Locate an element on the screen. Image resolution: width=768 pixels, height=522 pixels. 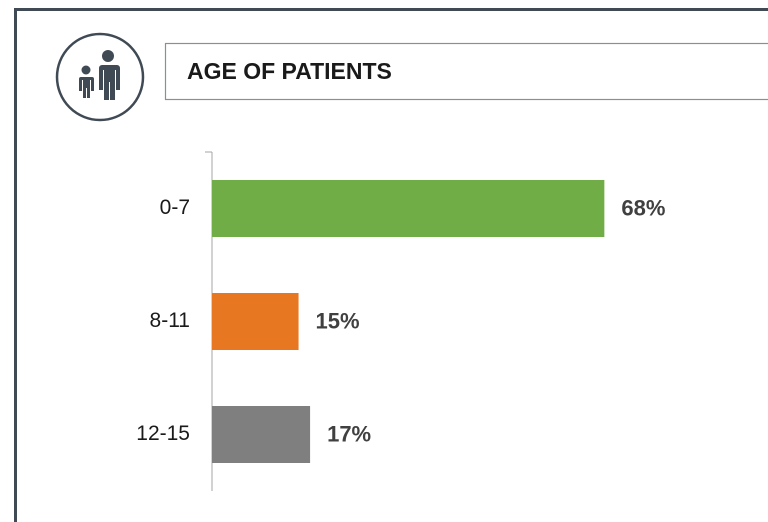
value-label: 68% is located at coordinates (643, 207).